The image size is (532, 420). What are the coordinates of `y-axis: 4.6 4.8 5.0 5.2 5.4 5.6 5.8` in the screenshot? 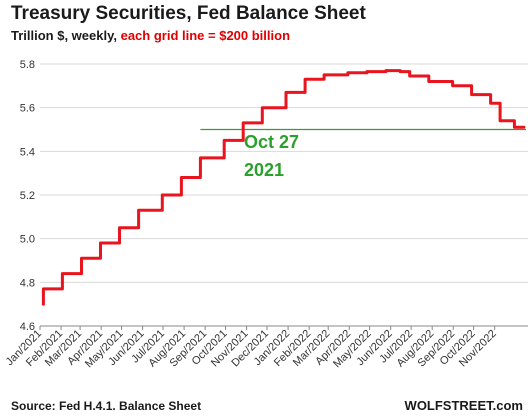 It's located at (27, 196).